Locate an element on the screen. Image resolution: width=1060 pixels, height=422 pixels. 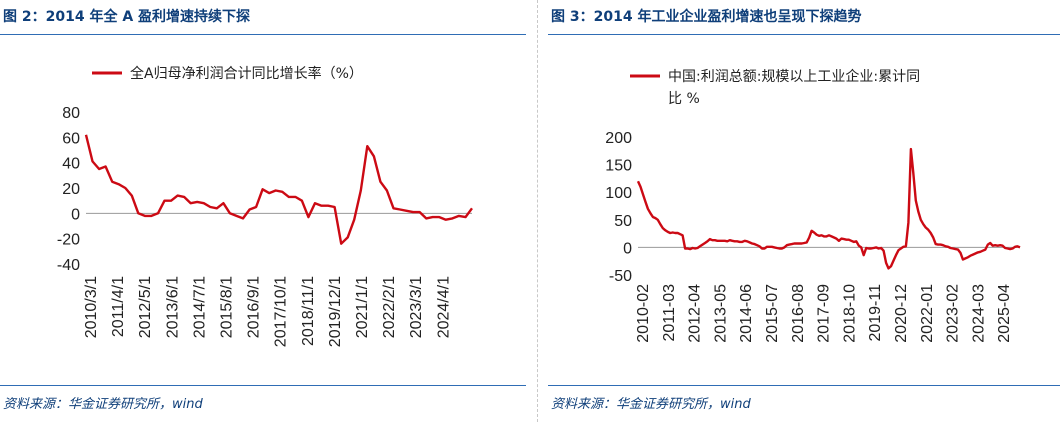
legend-label: 中国:利润总额:规模以上工业企业:累计同 is located at coordinates (794, 76).